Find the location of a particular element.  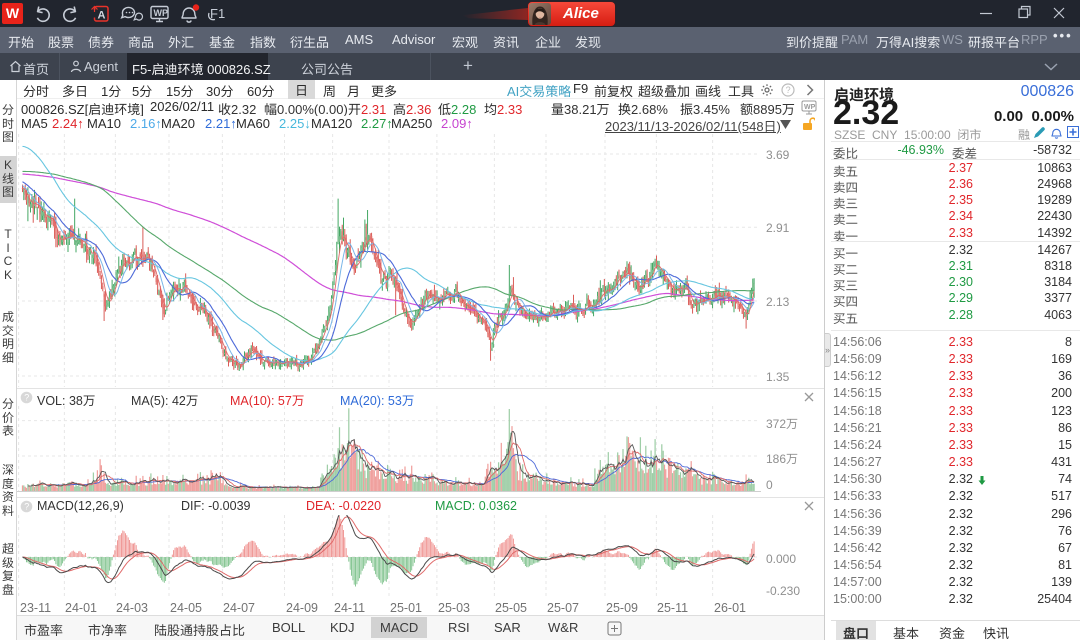

svg-text: F1 is located at coordinates (217, 13).